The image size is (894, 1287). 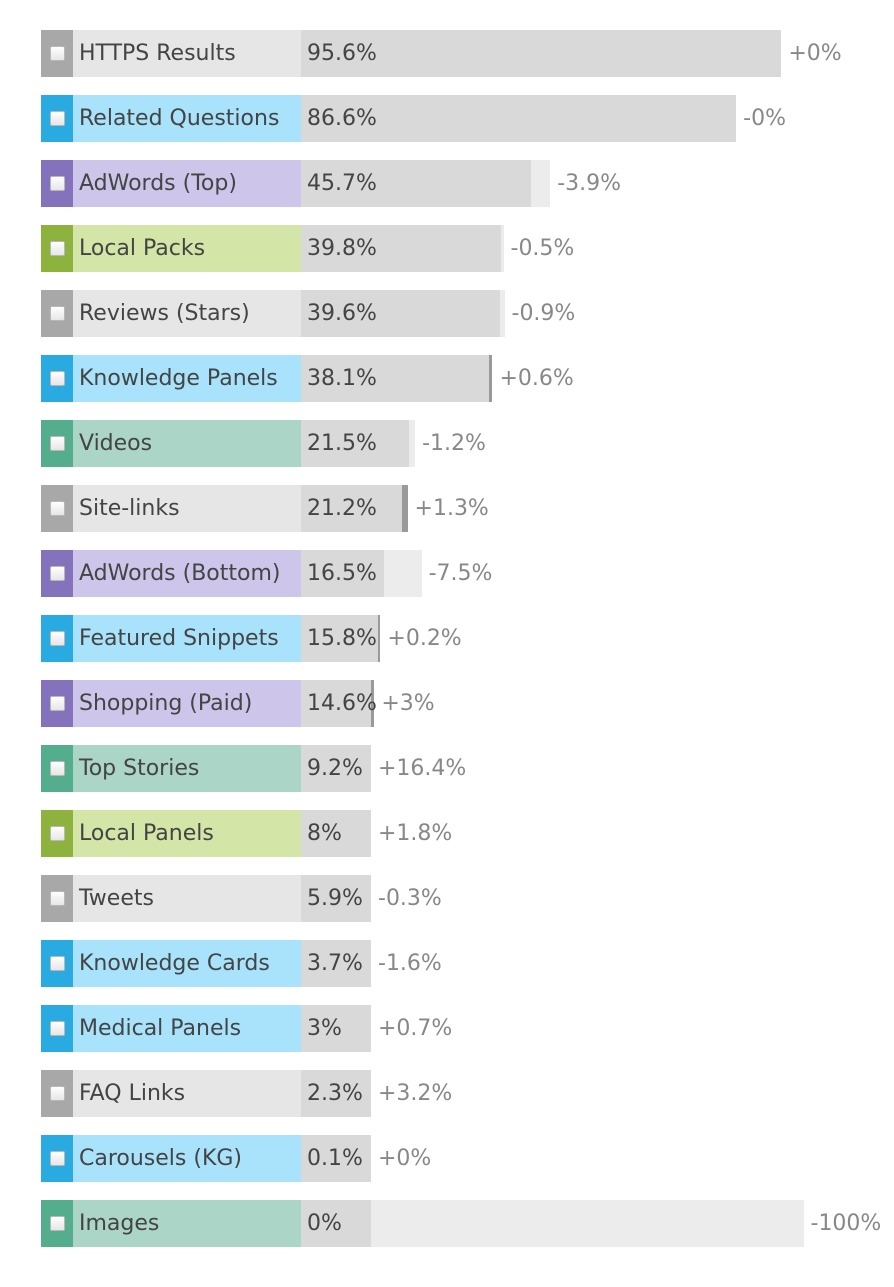 I want to click on feature-change-label: -0.5%, so click(x=542, y=248).